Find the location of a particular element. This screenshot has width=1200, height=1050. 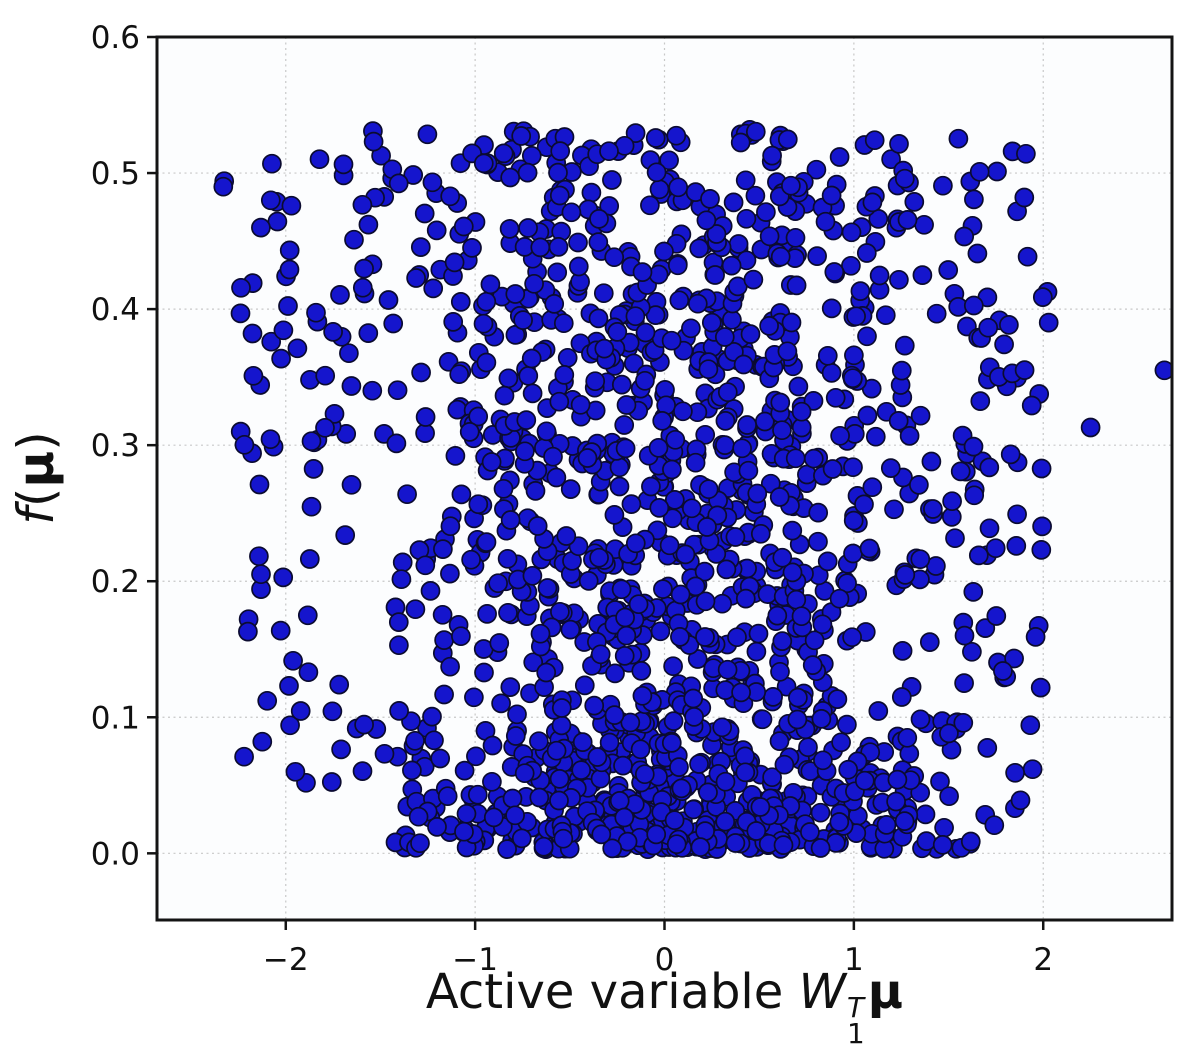

ylabel-mu: μ is located at coordinates (36, 469).